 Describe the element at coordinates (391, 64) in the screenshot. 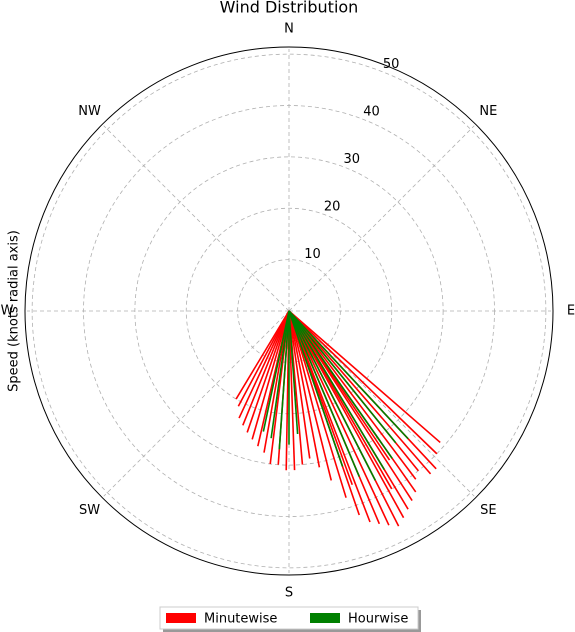

I see `r-tick-label: 50` at that location.